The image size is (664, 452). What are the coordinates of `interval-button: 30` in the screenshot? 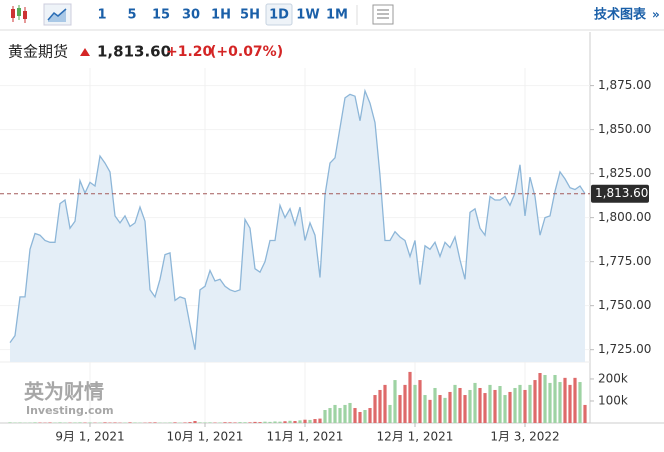 It's located at (191, 15).